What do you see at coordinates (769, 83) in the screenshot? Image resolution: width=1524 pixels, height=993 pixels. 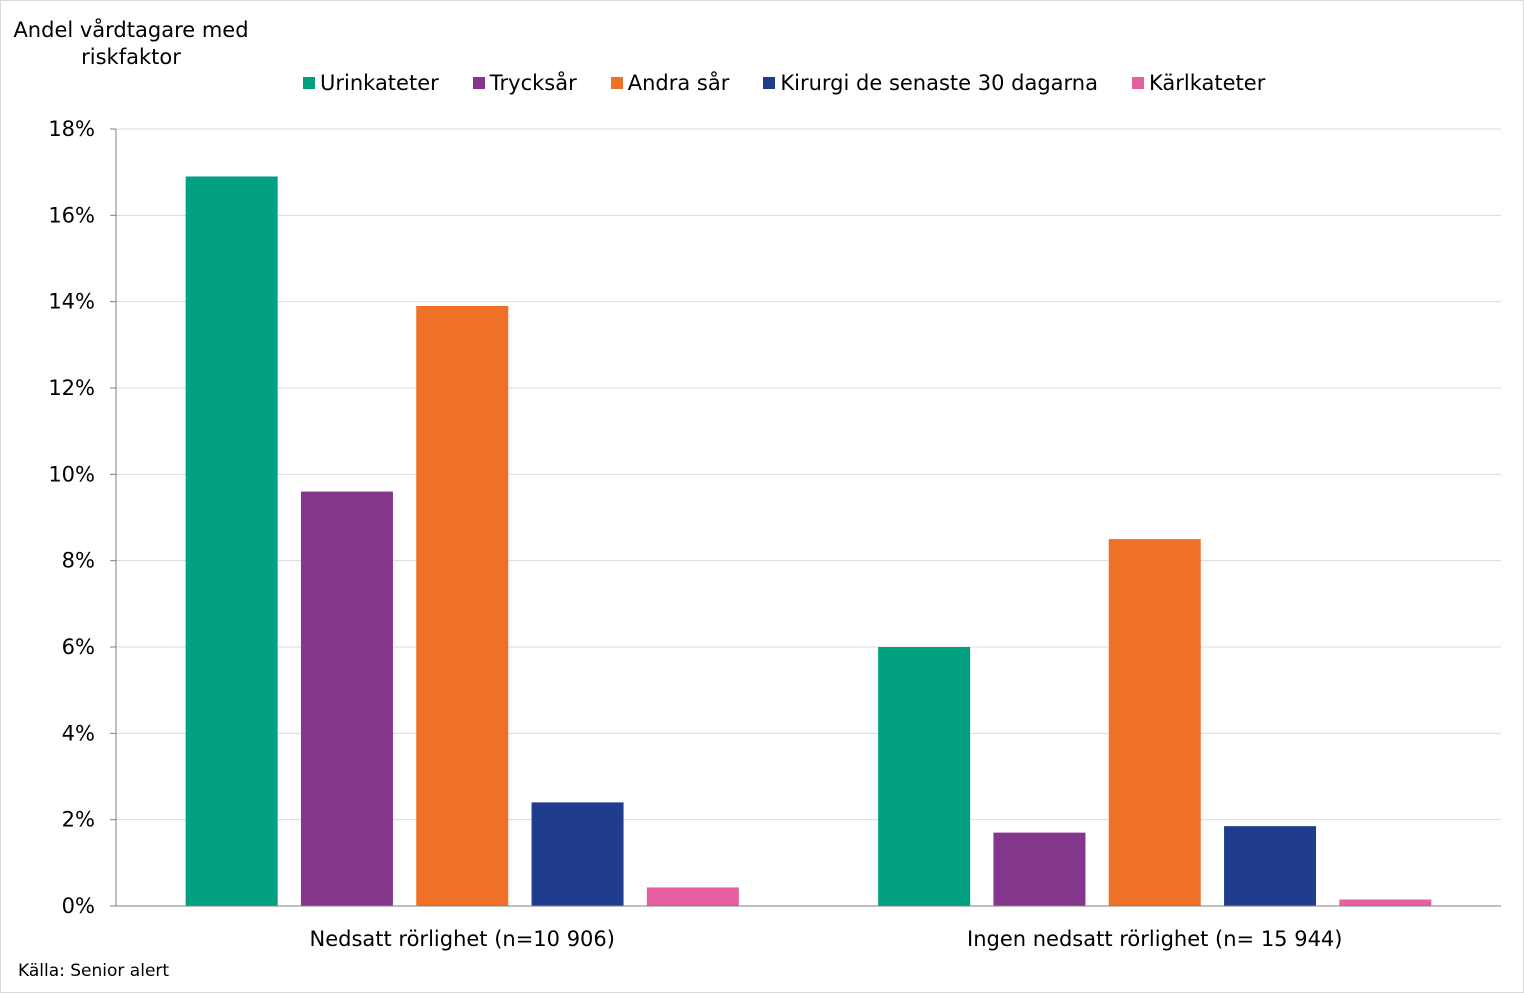 I see `legend-swatch-kirurgi` at bounding box center [769, 83].